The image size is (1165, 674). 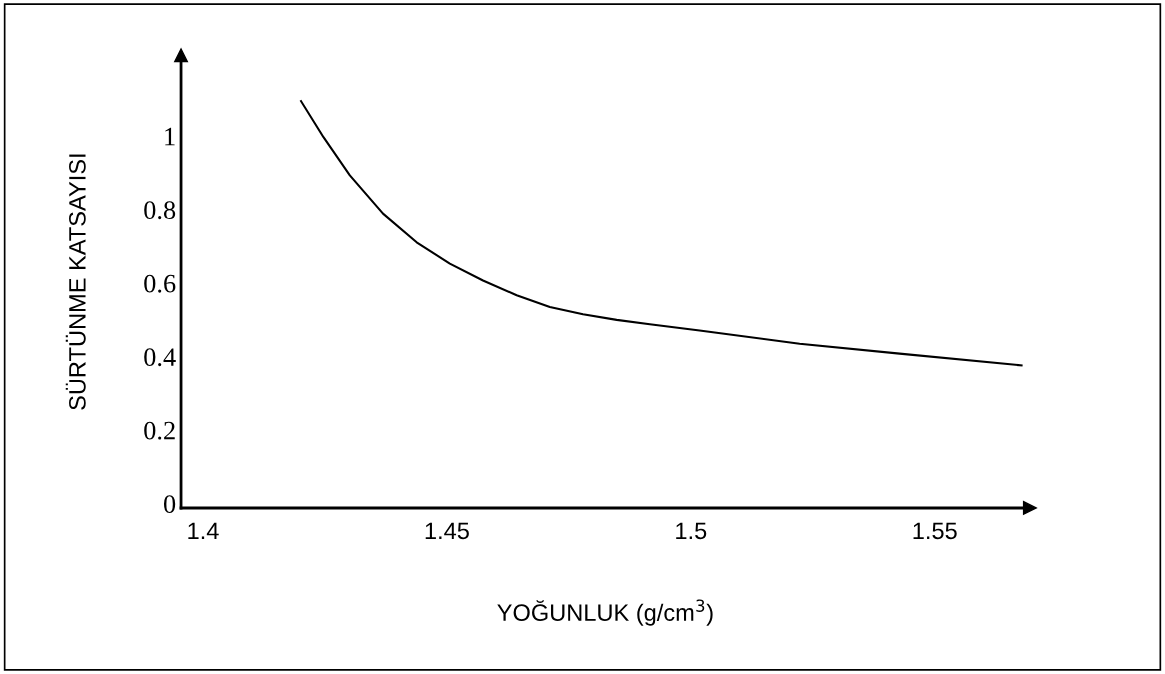 I want to click on x-tick-label: 1.5, so click(x=691, y=531).